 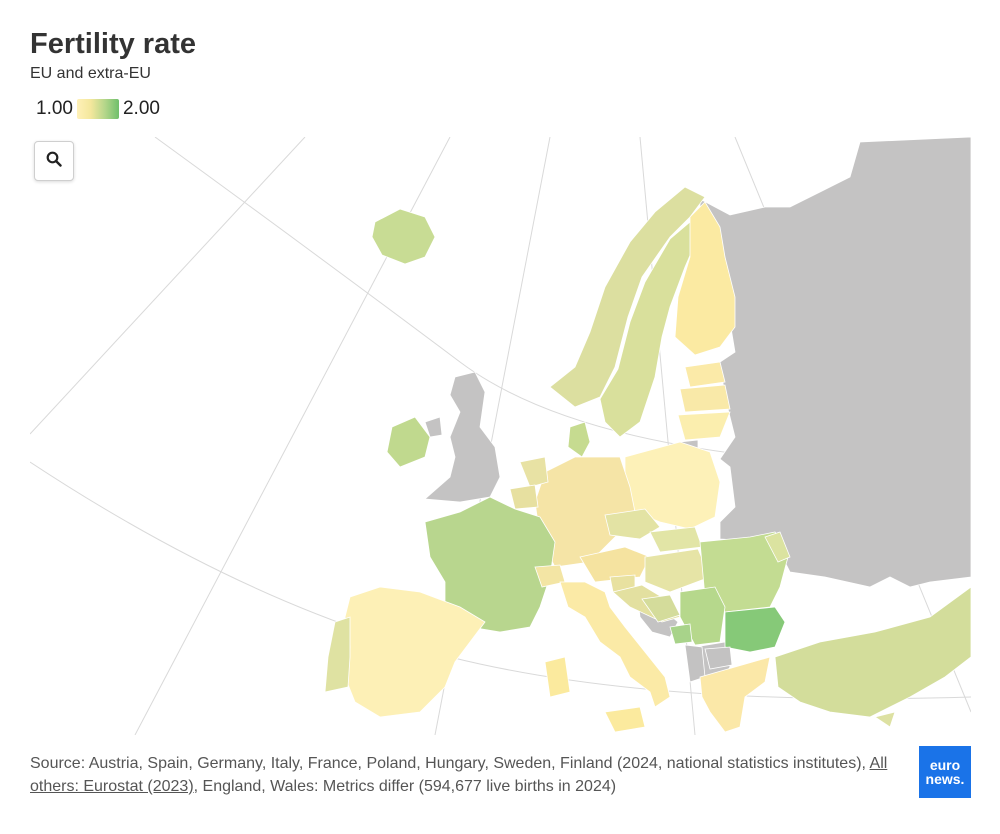 What do you see at coordinates (702, 616) in the screenshot?
I see `country-serbia` at bounding box center [702, 616].